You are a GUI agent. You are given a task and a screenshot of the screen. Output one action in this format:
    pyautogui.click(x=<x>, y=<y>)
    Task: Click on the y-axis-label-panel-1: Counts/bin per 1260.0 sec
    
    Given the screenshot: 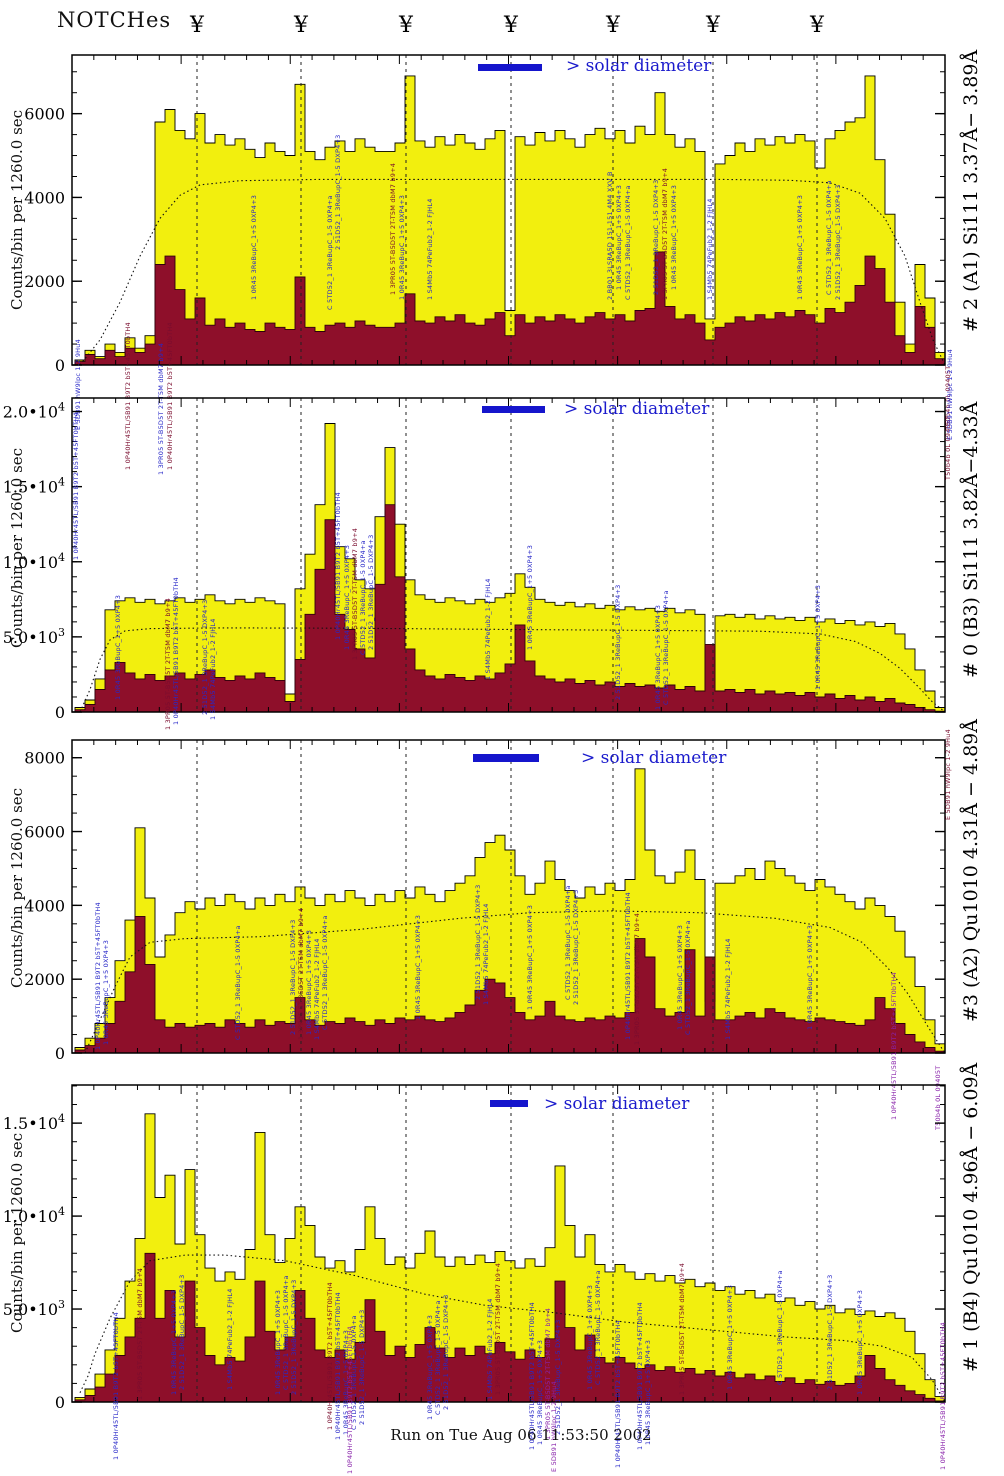 What is the action you would take?
    pyautogui.click(x=17, y=209)
    